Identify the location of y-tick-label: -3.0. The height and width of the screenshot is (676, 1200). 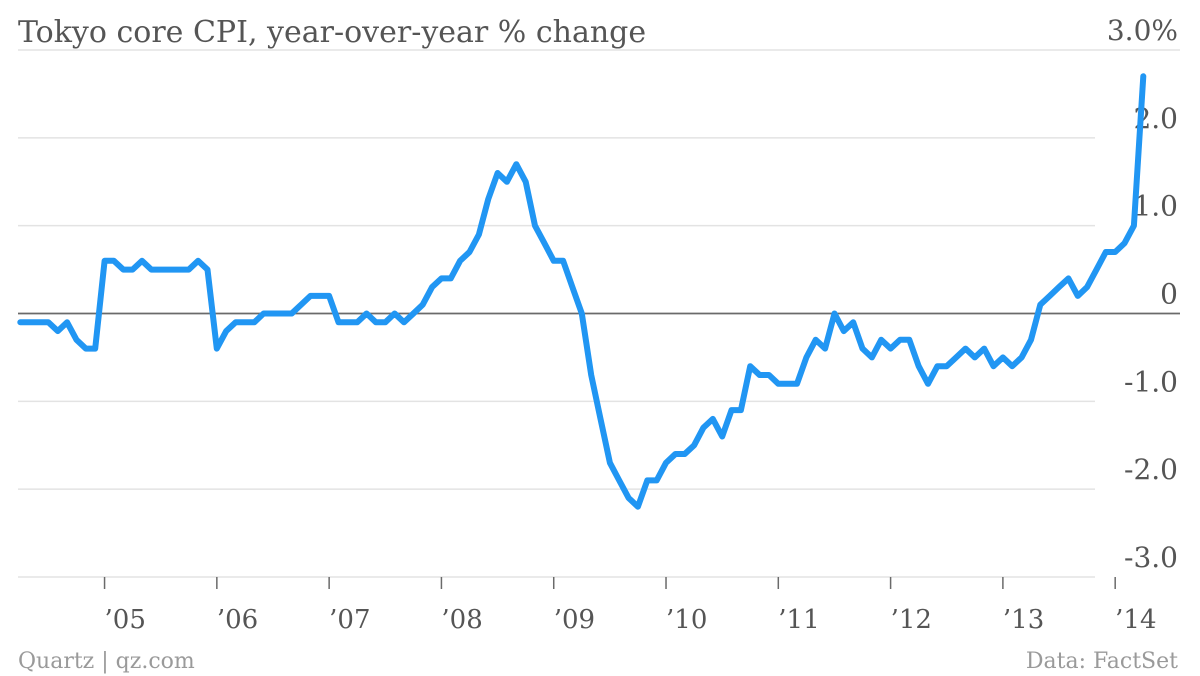
(1151, 557).